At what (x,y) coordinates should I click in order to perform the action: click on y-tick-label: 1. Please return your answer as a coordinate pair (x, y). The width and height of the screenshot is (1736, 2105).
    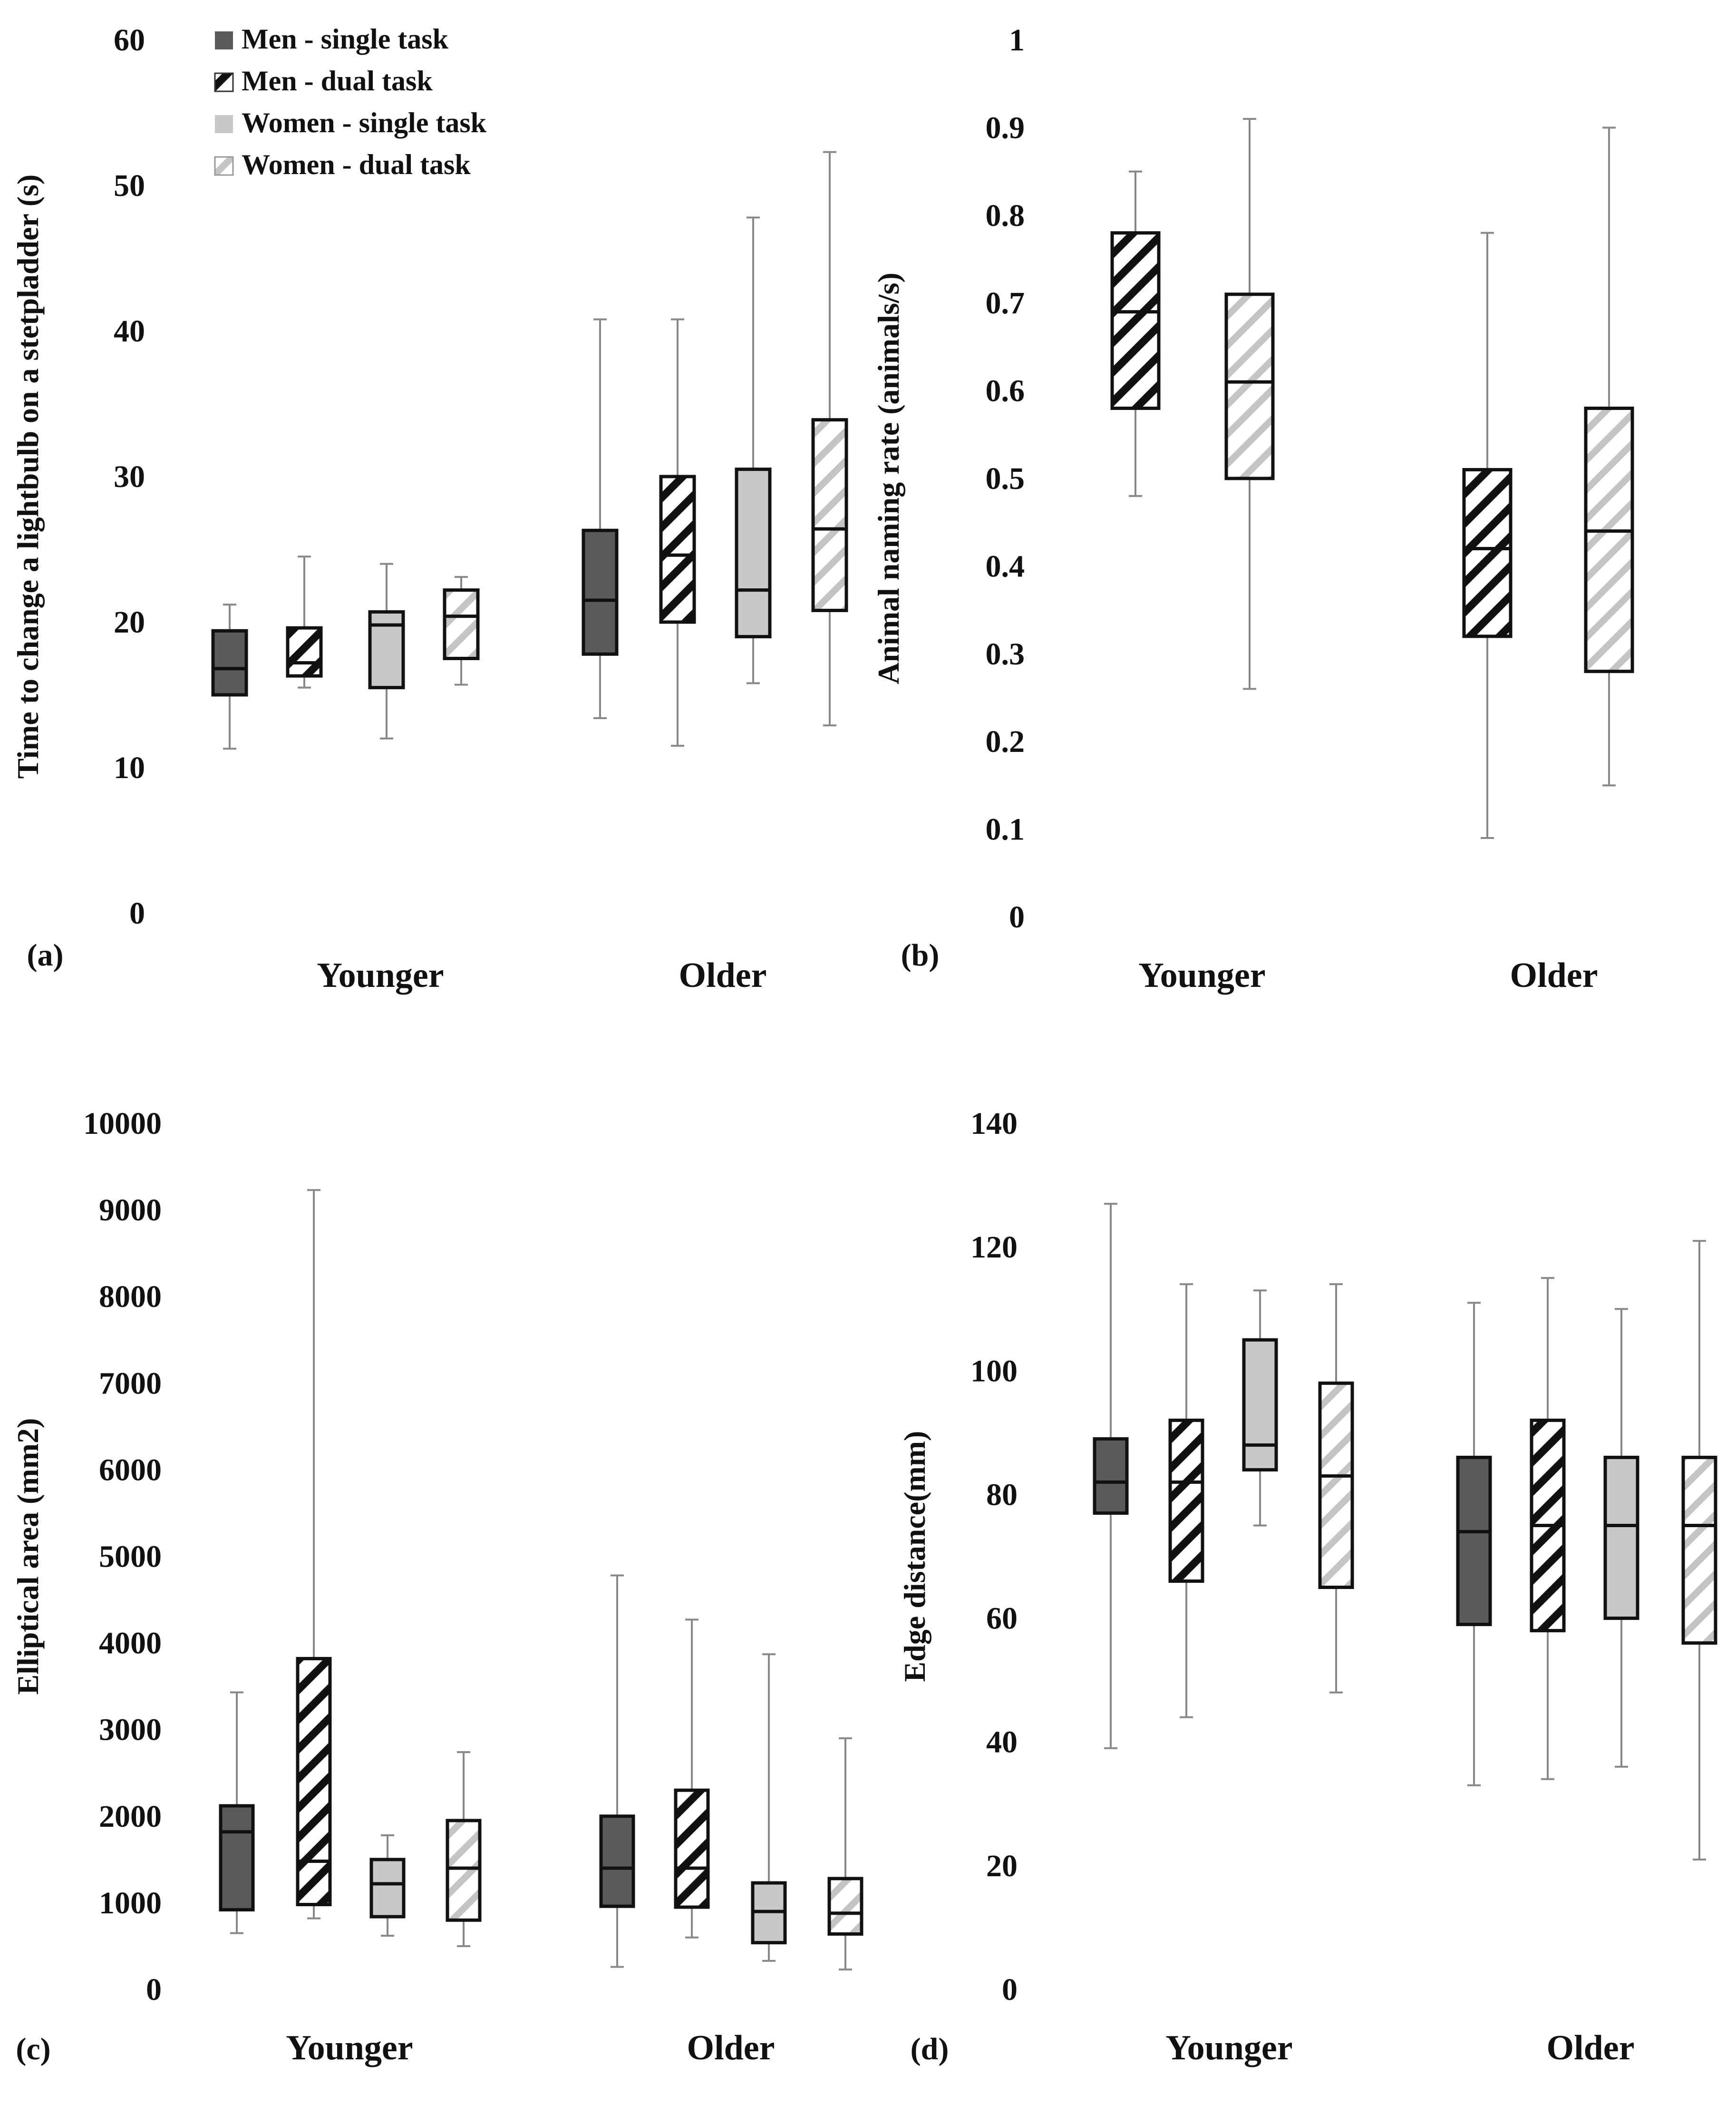
    Looking at the image, I should click on (1017, 40).